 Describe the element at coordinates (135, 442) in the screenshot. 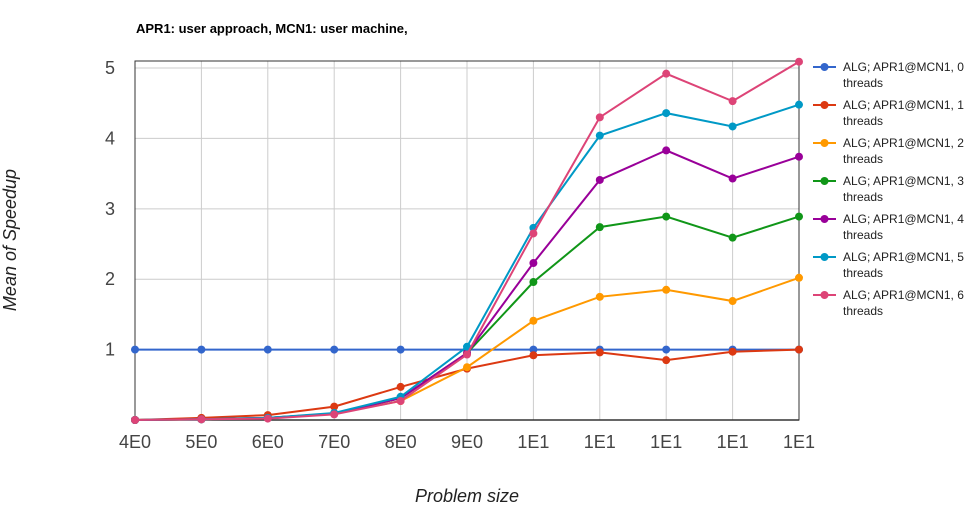

I see `x-tick-label: 4E0` at that location.